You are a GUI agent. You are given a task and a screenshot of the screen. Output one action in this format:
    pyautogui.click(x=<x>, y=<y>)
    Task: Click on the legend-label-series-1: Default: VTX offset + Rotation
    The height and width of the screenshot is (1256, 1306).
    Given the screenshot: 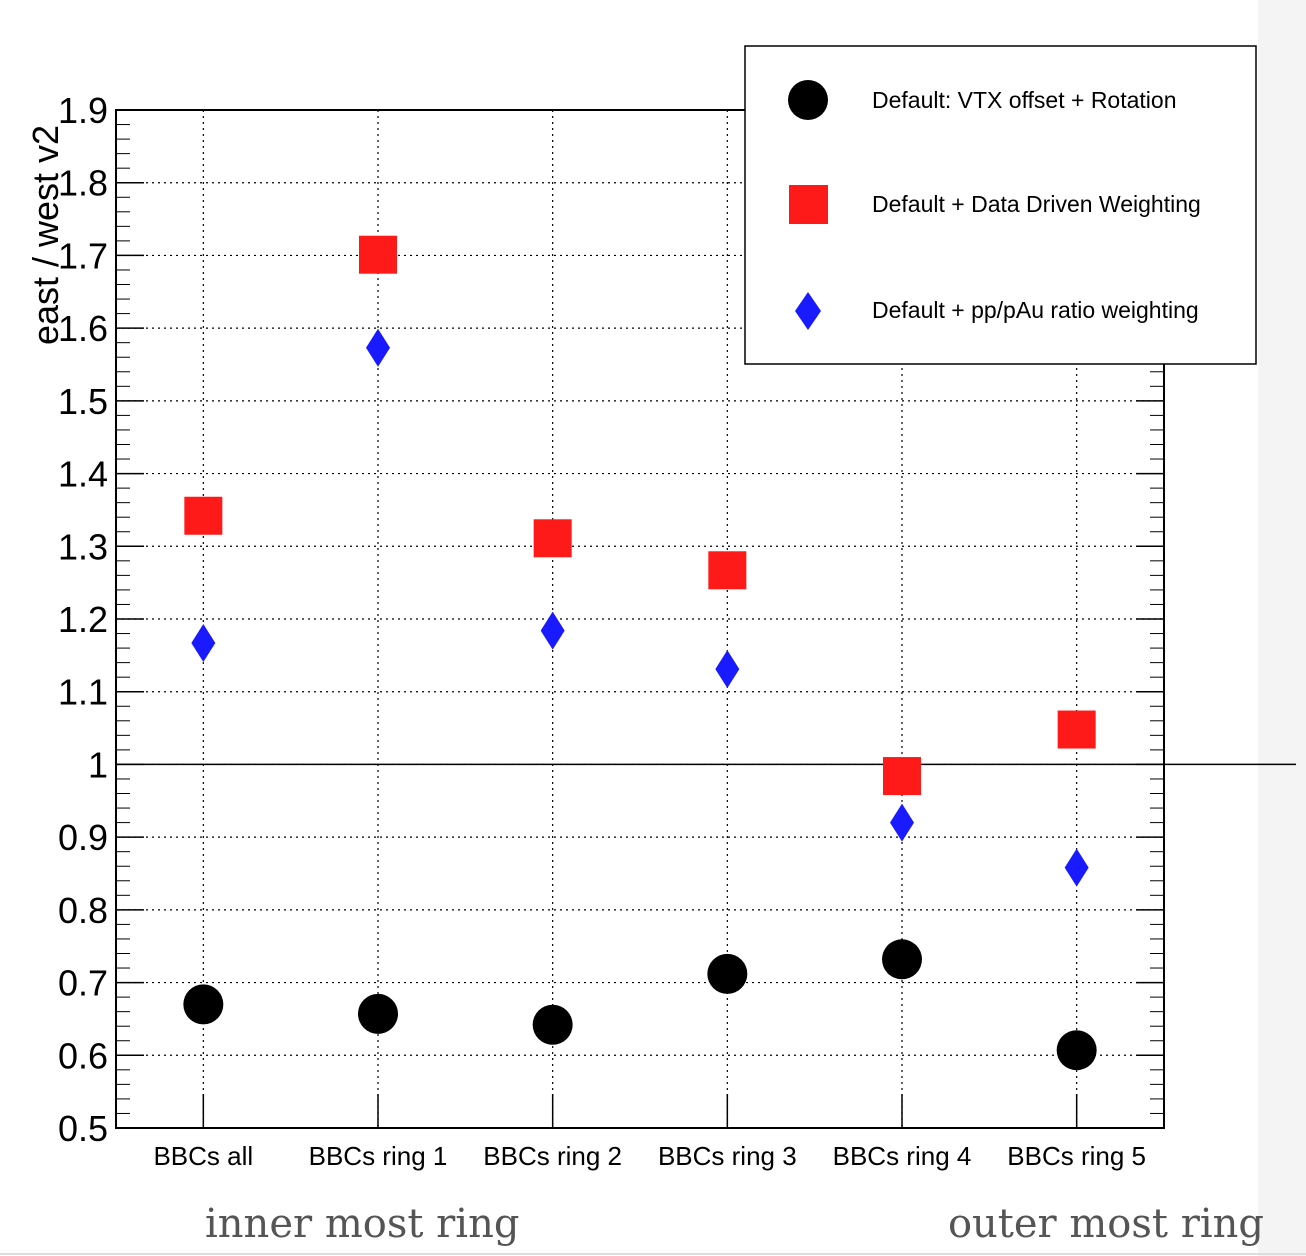 What is the action you would take?
    pyautogui.click(x=1024, y=100)
    